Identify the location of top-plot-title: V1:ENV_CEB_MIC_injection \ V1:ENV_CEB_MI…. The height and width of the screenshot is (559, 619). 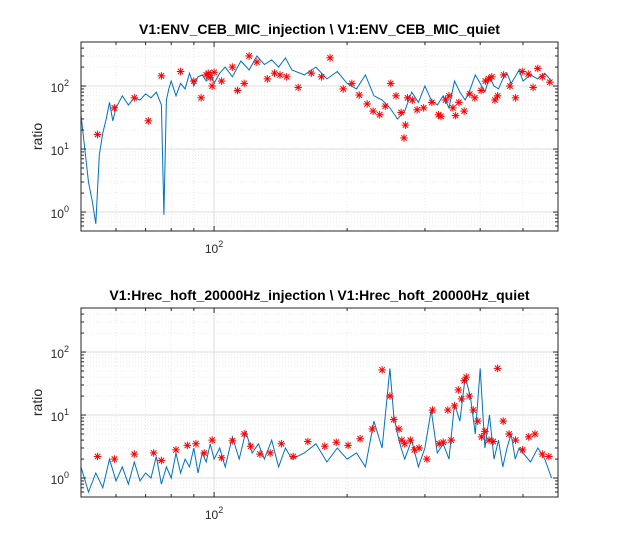
(319, 29).